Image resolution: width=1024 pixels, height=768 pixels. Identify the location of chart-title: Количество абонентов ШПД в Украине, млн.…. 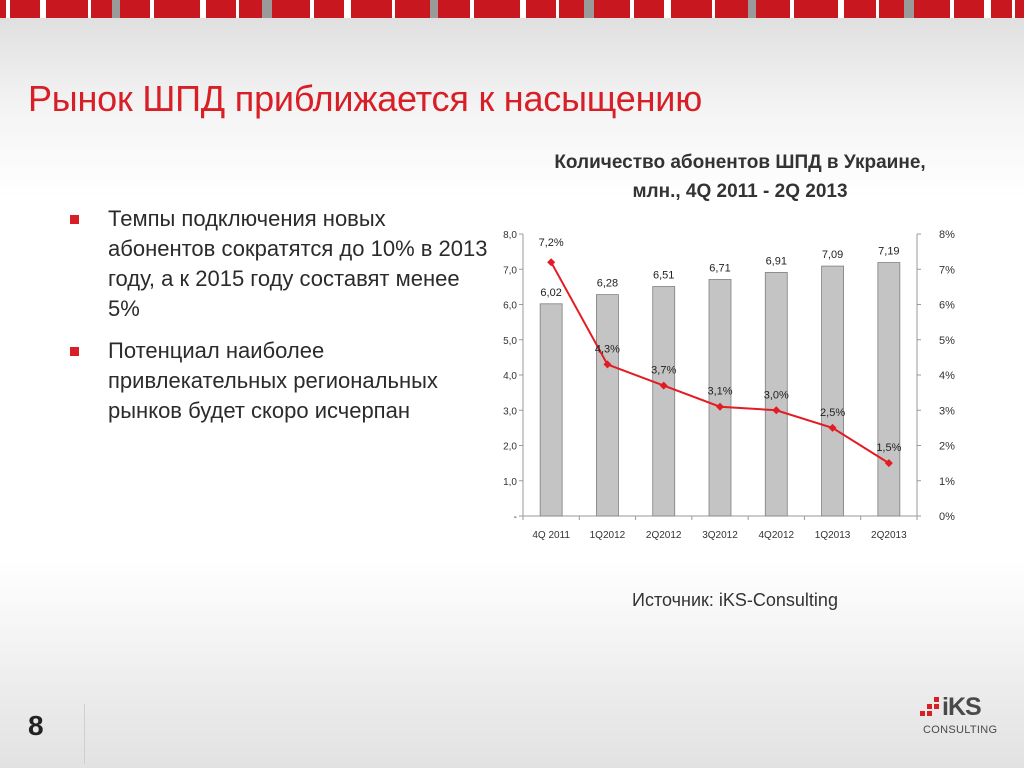
(740, 177).